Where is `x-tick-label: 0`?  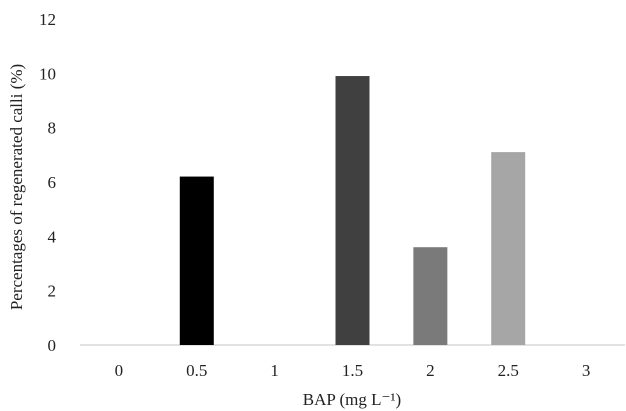 x-tick-label: 0 is located at coordinates (119, 370).